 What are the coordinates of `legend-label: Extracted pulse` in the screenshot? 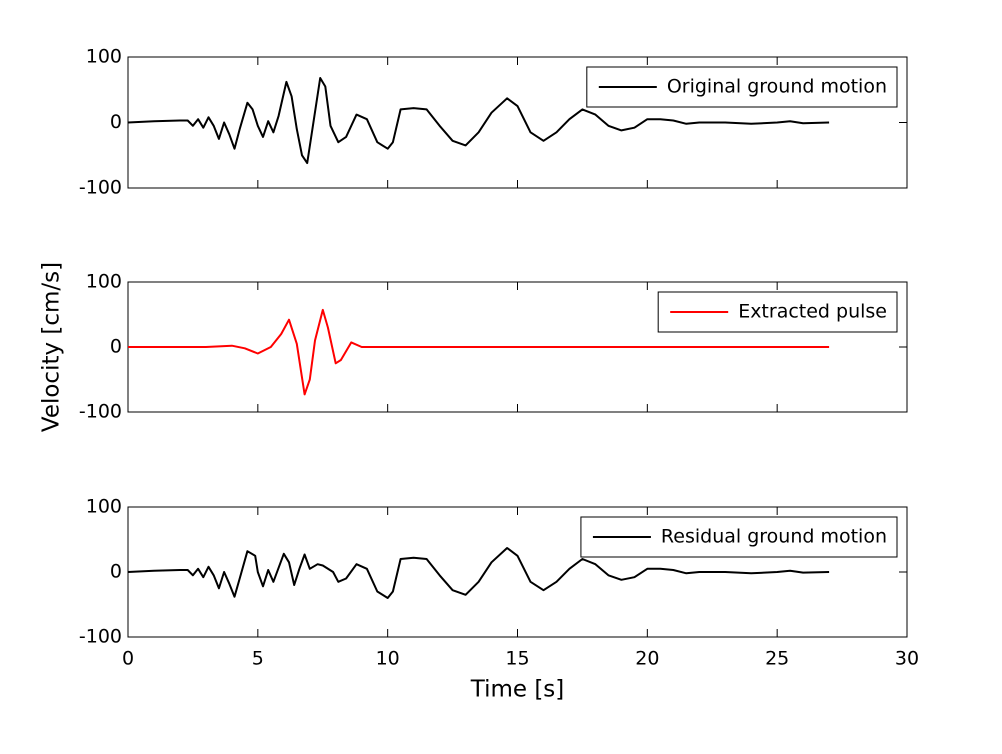 It's located at (812, 312).